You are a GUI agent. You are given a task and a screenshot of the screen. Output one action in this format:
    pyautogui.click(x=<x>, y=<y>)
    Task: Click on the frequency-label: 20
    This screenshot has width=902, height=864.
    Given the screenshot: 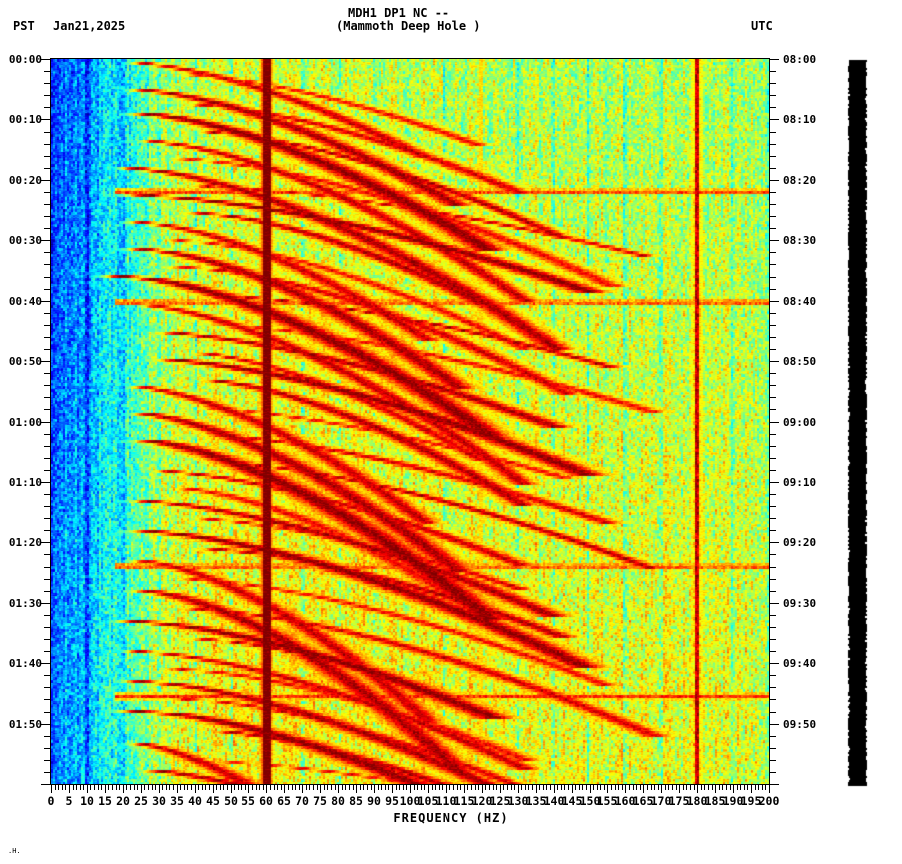 What is the action you would take?
    pyautogui.click(x=123, y=801)
    